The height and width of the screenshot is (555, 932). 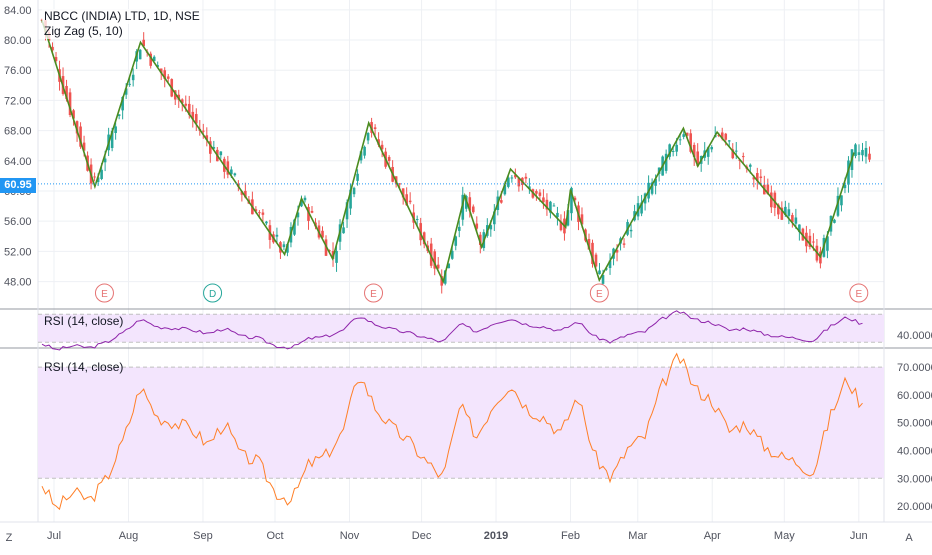 I want to click on time-axis-tick-label: Oct, so click(x=274, y=536).